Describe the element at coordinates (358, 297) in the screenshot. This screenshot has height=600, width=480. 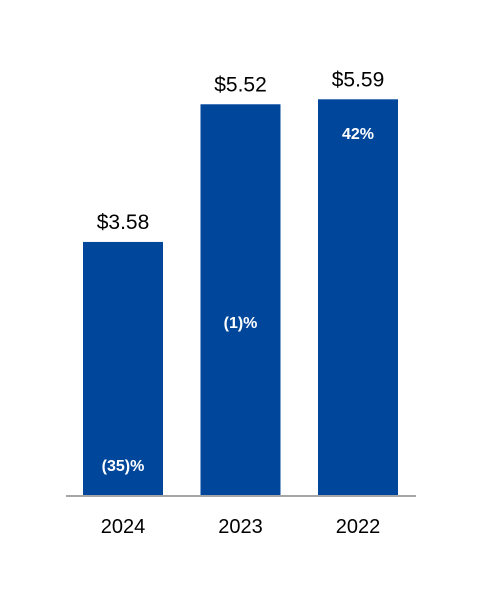
I see `bar-2022` at that location.